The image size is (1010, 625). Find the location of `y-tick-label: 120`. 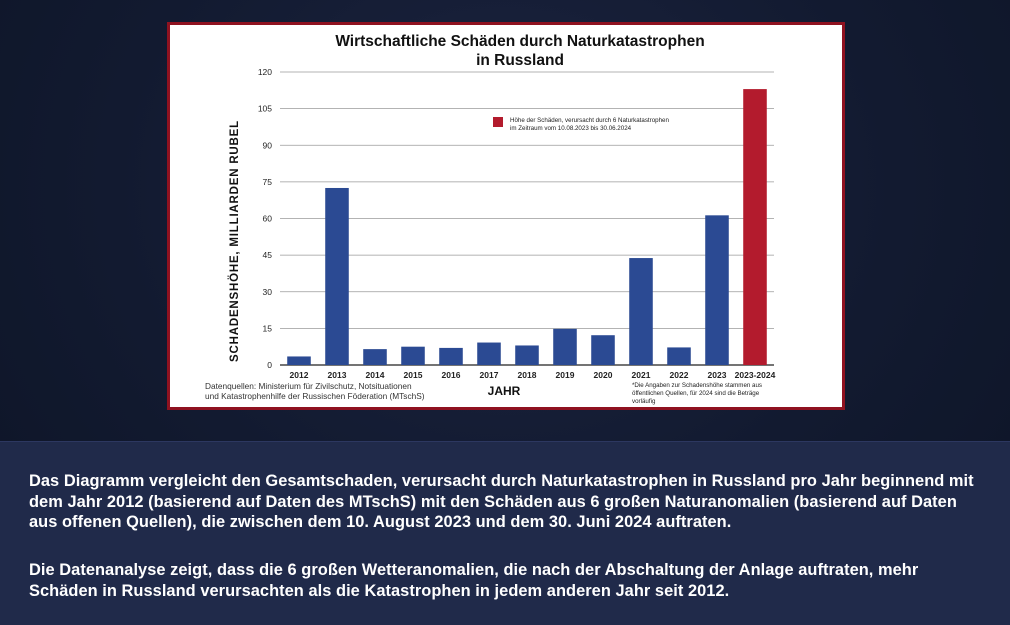

y-tick-label: 120 is located at coordinates (265, 72).